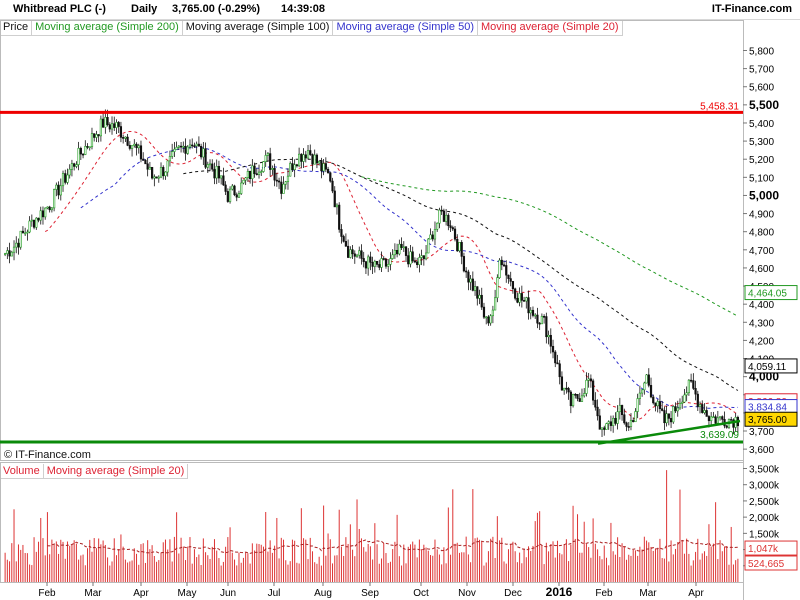 This screenshot has width=800, height=600. I want to click on legend-volume: Volume, so click(22, 471).